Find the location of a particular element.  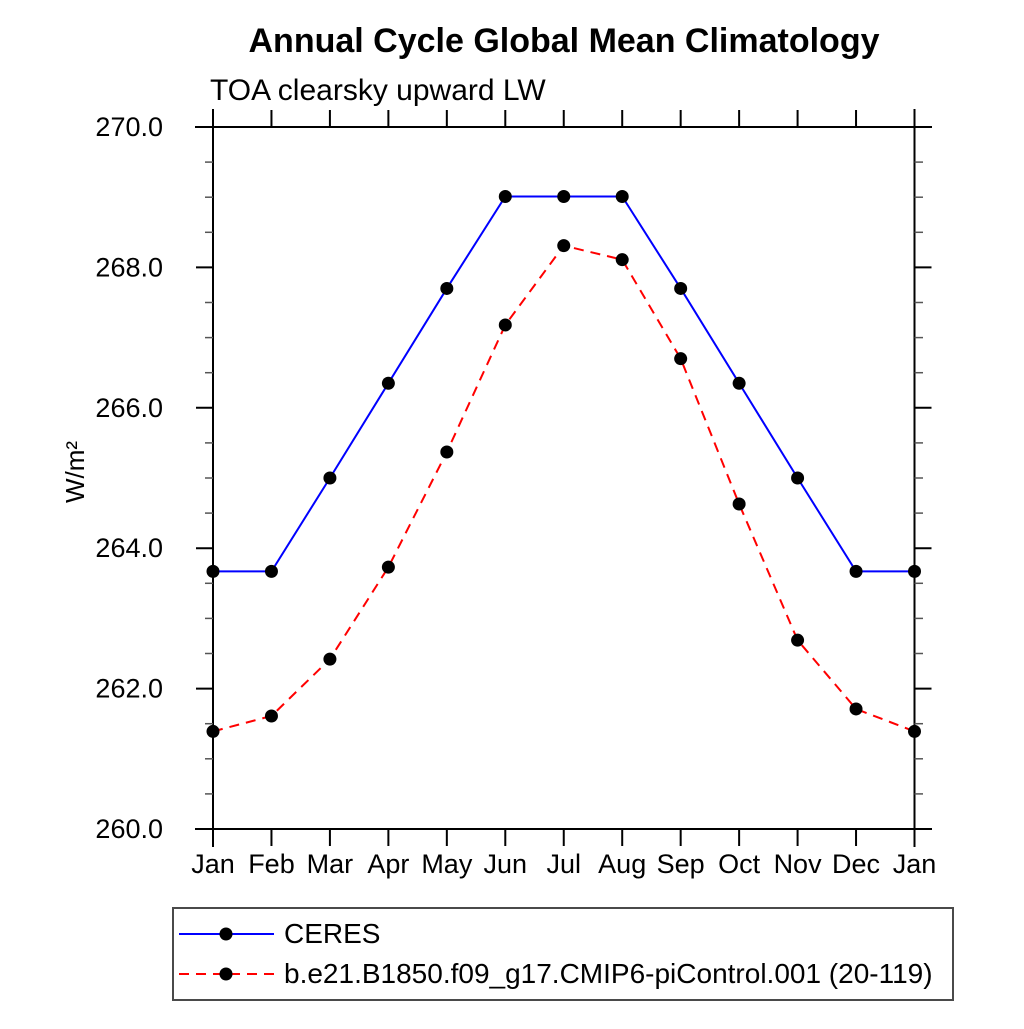

y-tick-label: 268.0 is located at coordinates (129, 267).